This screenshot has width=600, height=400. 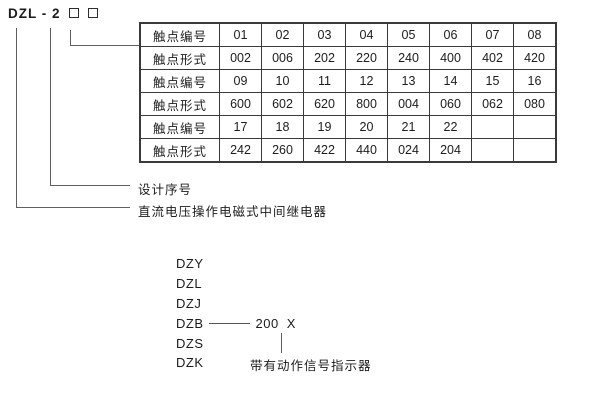 What do you see at coordinates (240, 81) in the screenshot?
I see `cell: 09` at bounding box center [240, 81].